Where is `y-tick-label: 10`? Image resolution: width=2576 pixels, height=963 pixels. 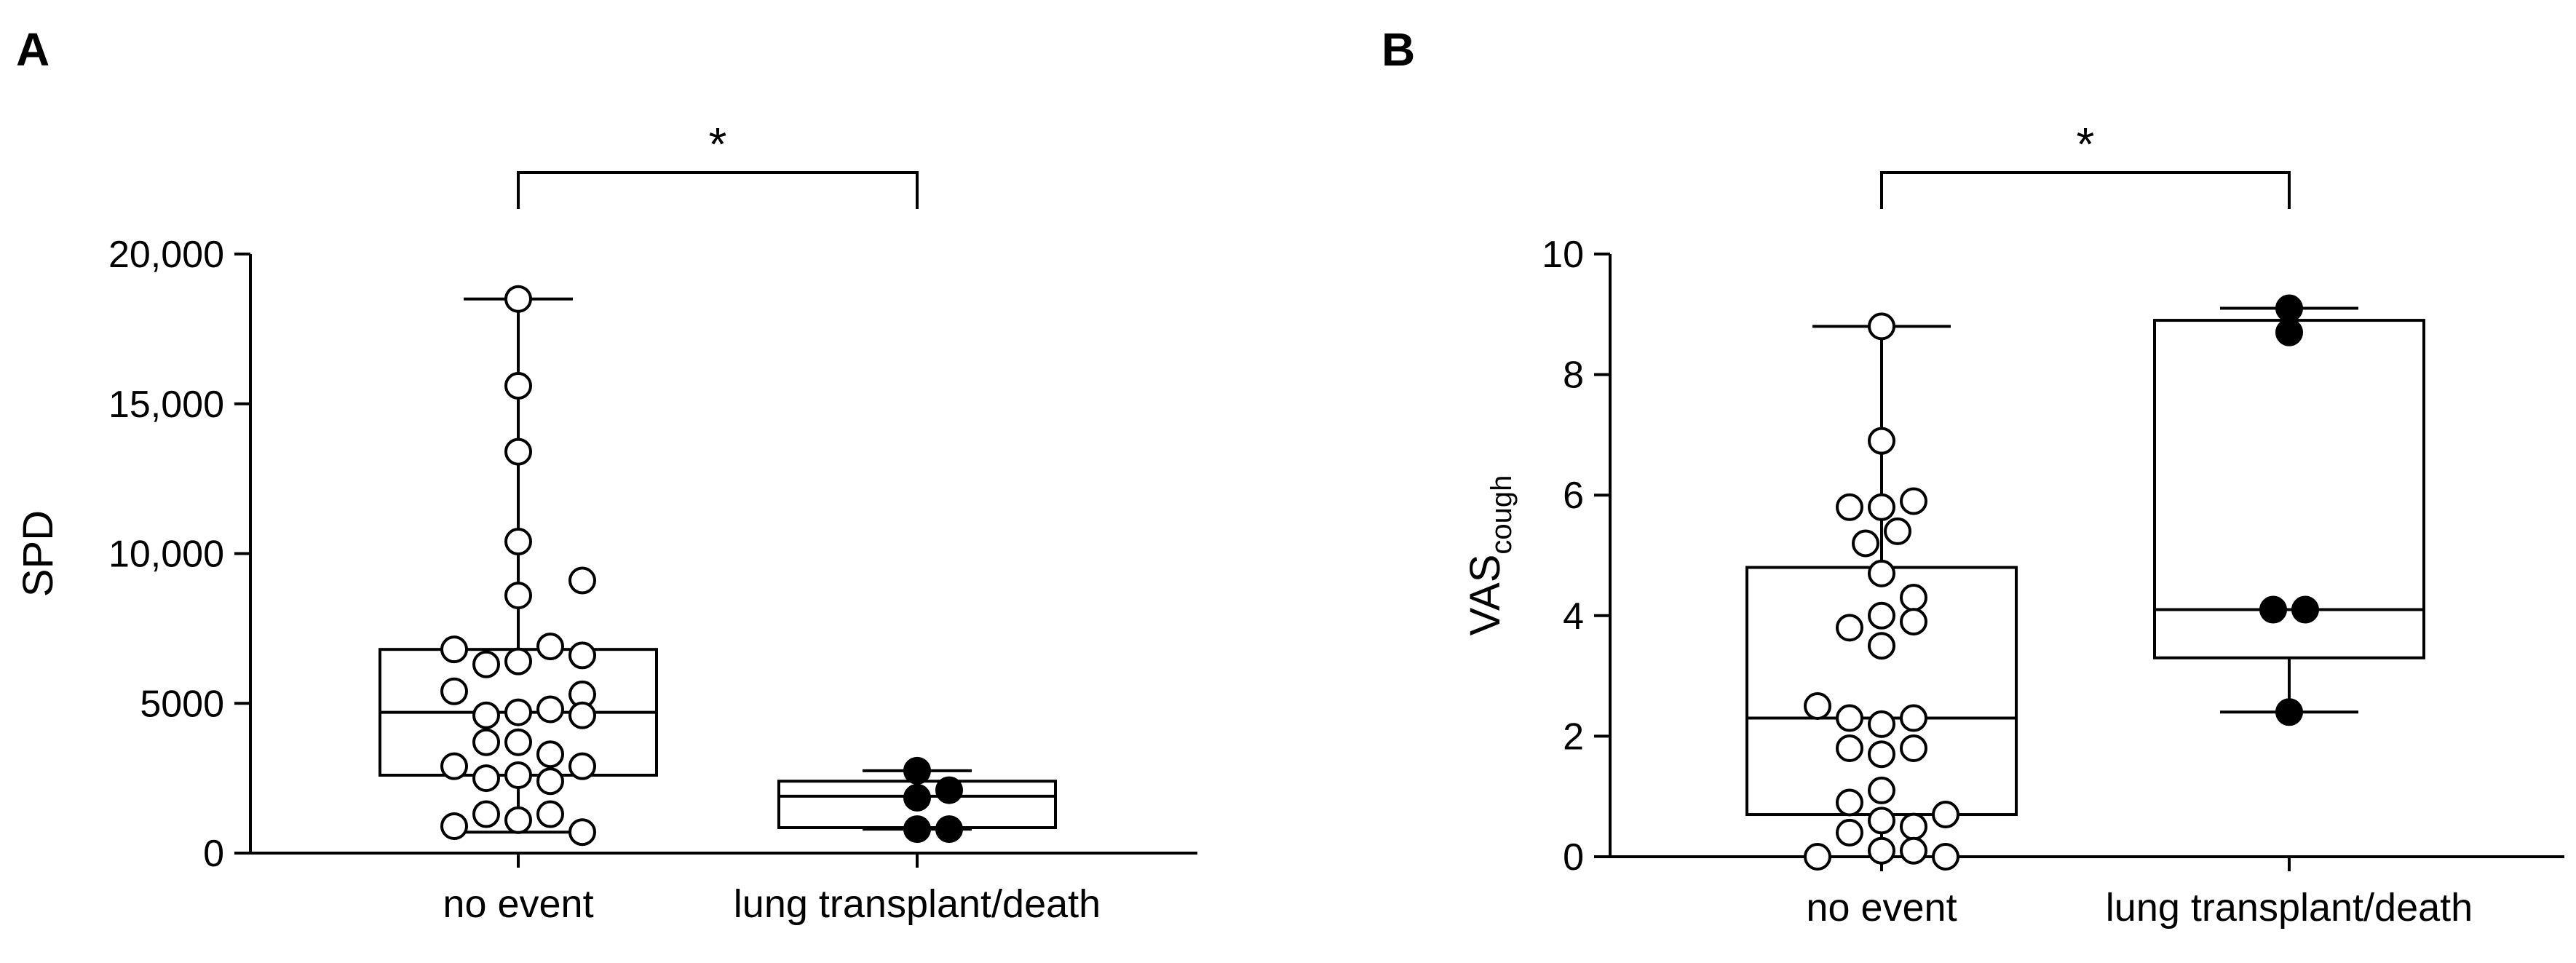
y-tick-label: 10 is located at coordinates (1563, 255).